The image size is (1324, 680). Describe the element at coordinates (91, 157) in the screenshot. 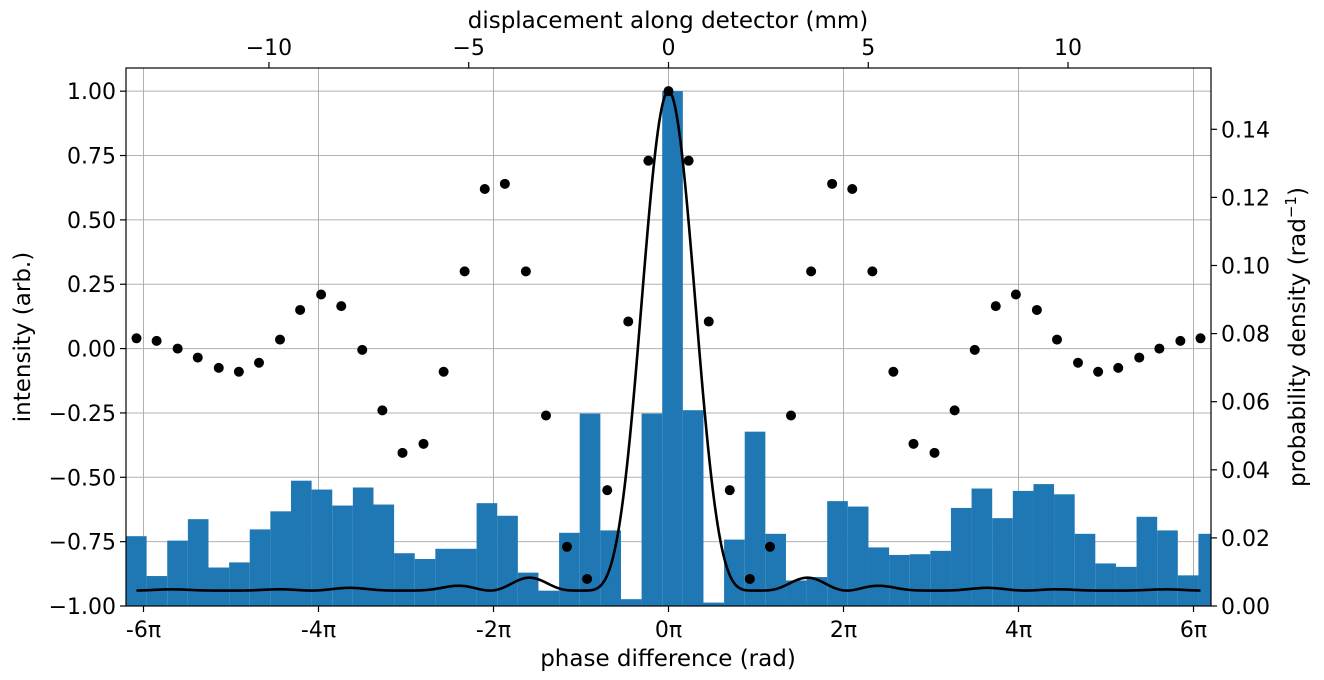

I see `y-tick-label-left: 0.75` at that location.